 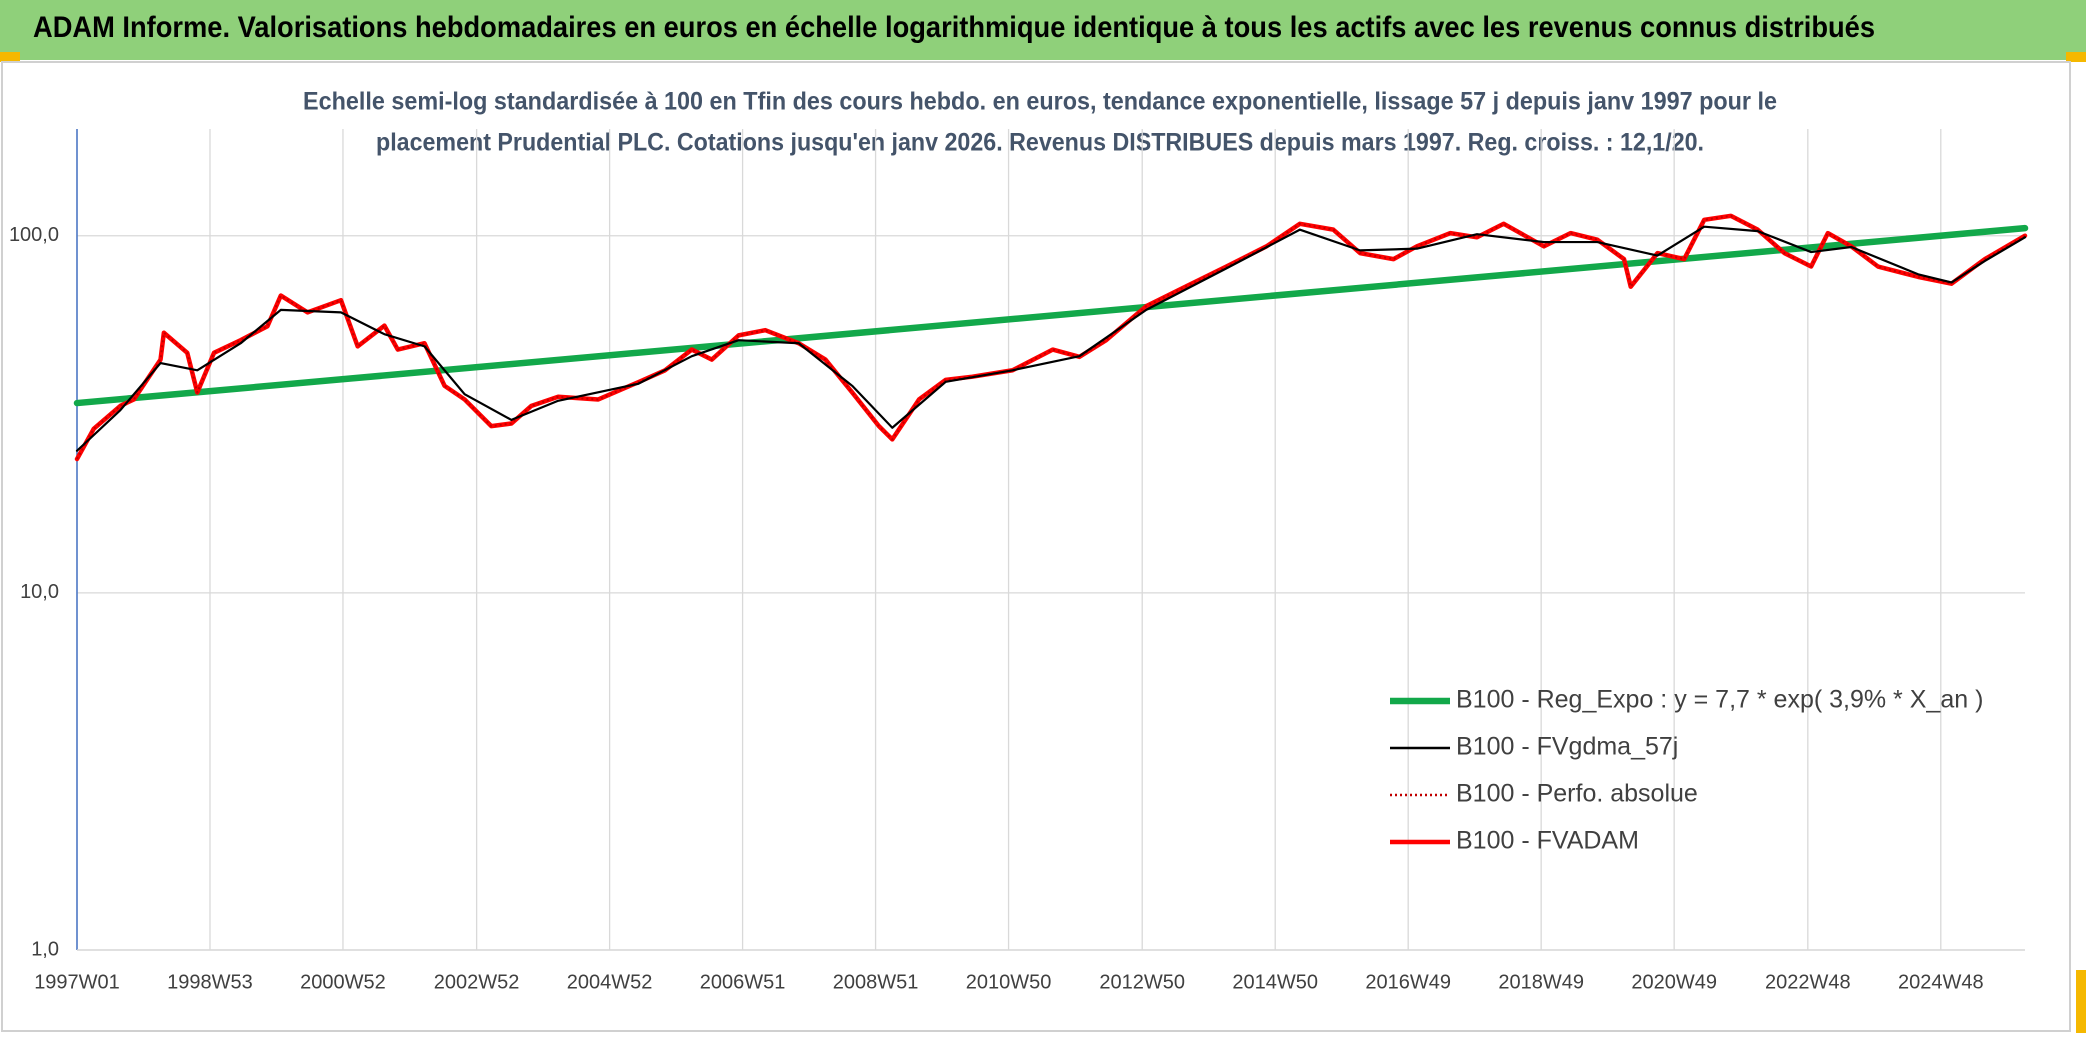 I want to click on x-tick-label: 2024W48, so click(x=1941, y=982).